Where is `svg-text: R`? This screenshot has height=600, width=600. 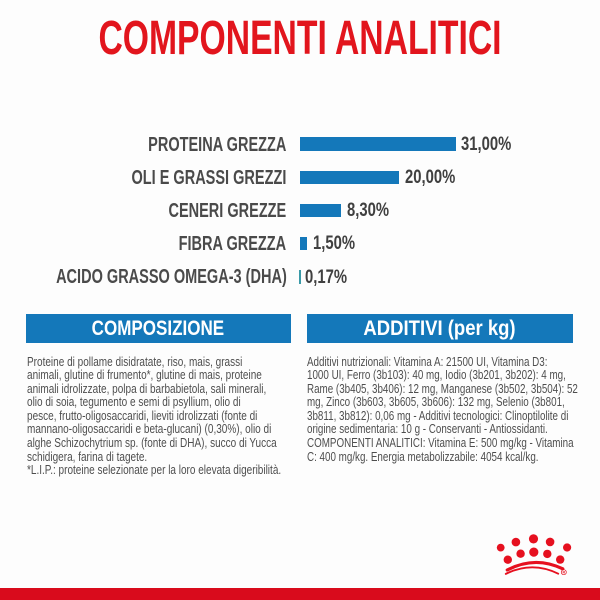 svg-text: R is located at coordinates (563, 573).